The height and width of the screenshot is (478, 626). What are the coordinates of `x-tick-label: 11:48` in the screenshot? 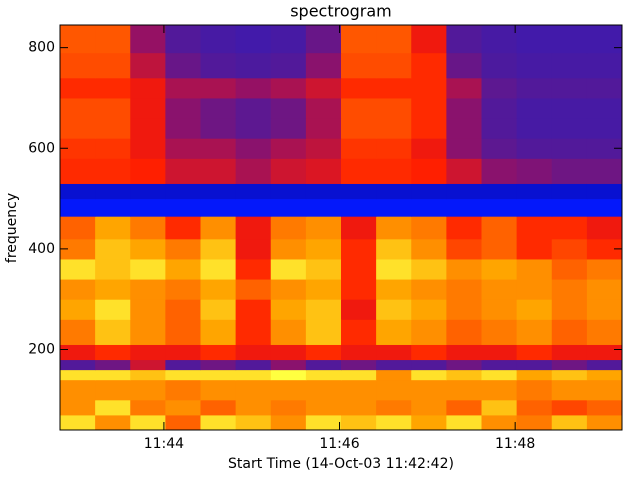 It's located at (515, 444).